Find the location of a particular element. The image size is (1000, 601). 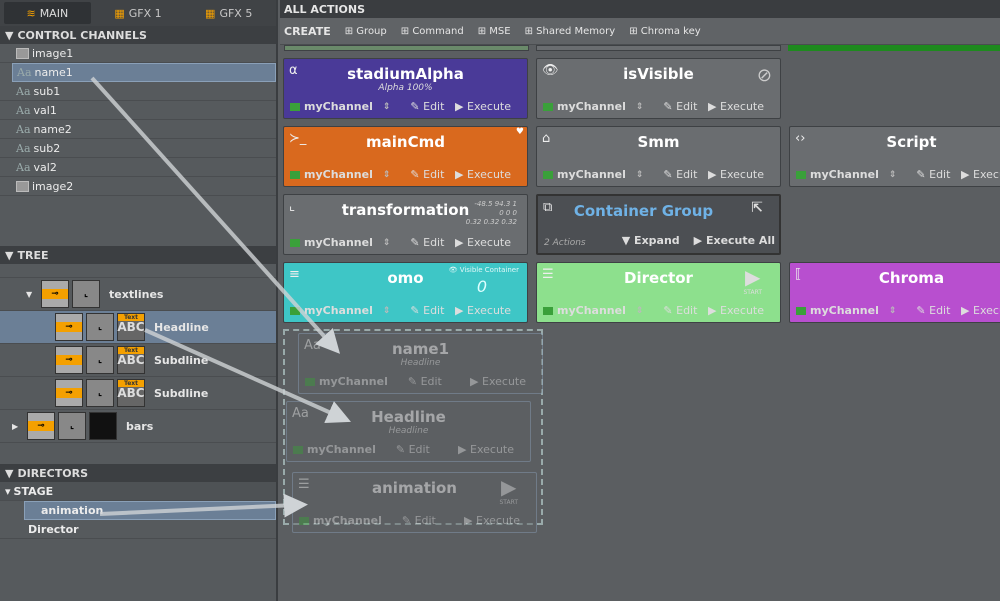

visibility-toggle-icon: ⊘ is located at coordinates (764, 75).